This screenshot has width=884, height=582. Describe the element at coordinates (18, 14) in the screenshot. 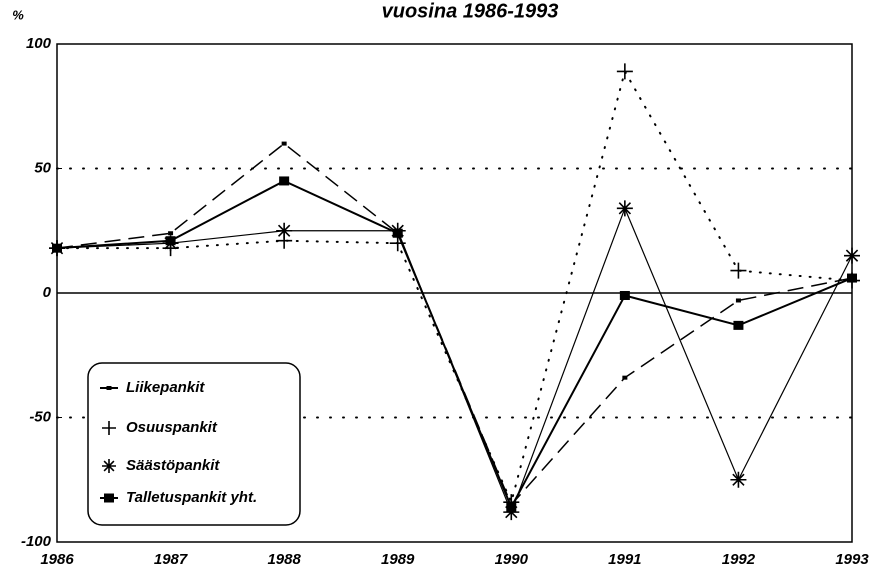

I see `y-axis-label: %` at that location.